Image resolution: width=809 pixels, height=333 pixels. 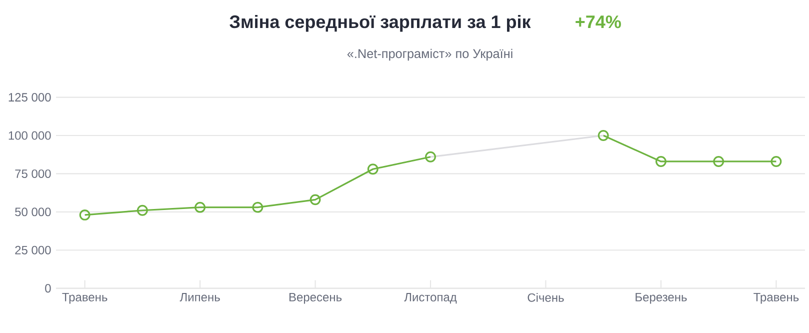 I want to click on text: +74%, so click(x=598, y=21).